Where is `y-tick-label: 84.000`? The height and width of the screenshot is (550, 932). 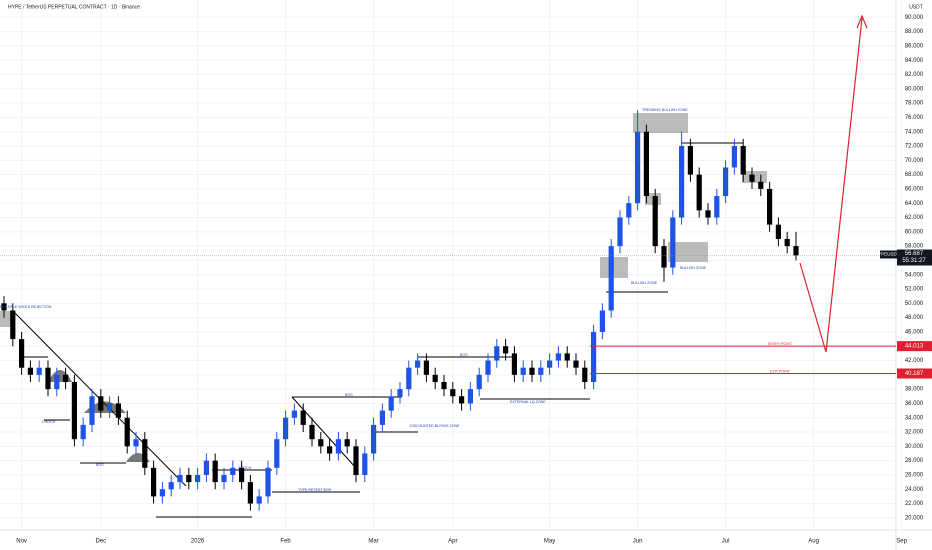 y-tick-label: 84.000 is located at coordinates (914, 61).